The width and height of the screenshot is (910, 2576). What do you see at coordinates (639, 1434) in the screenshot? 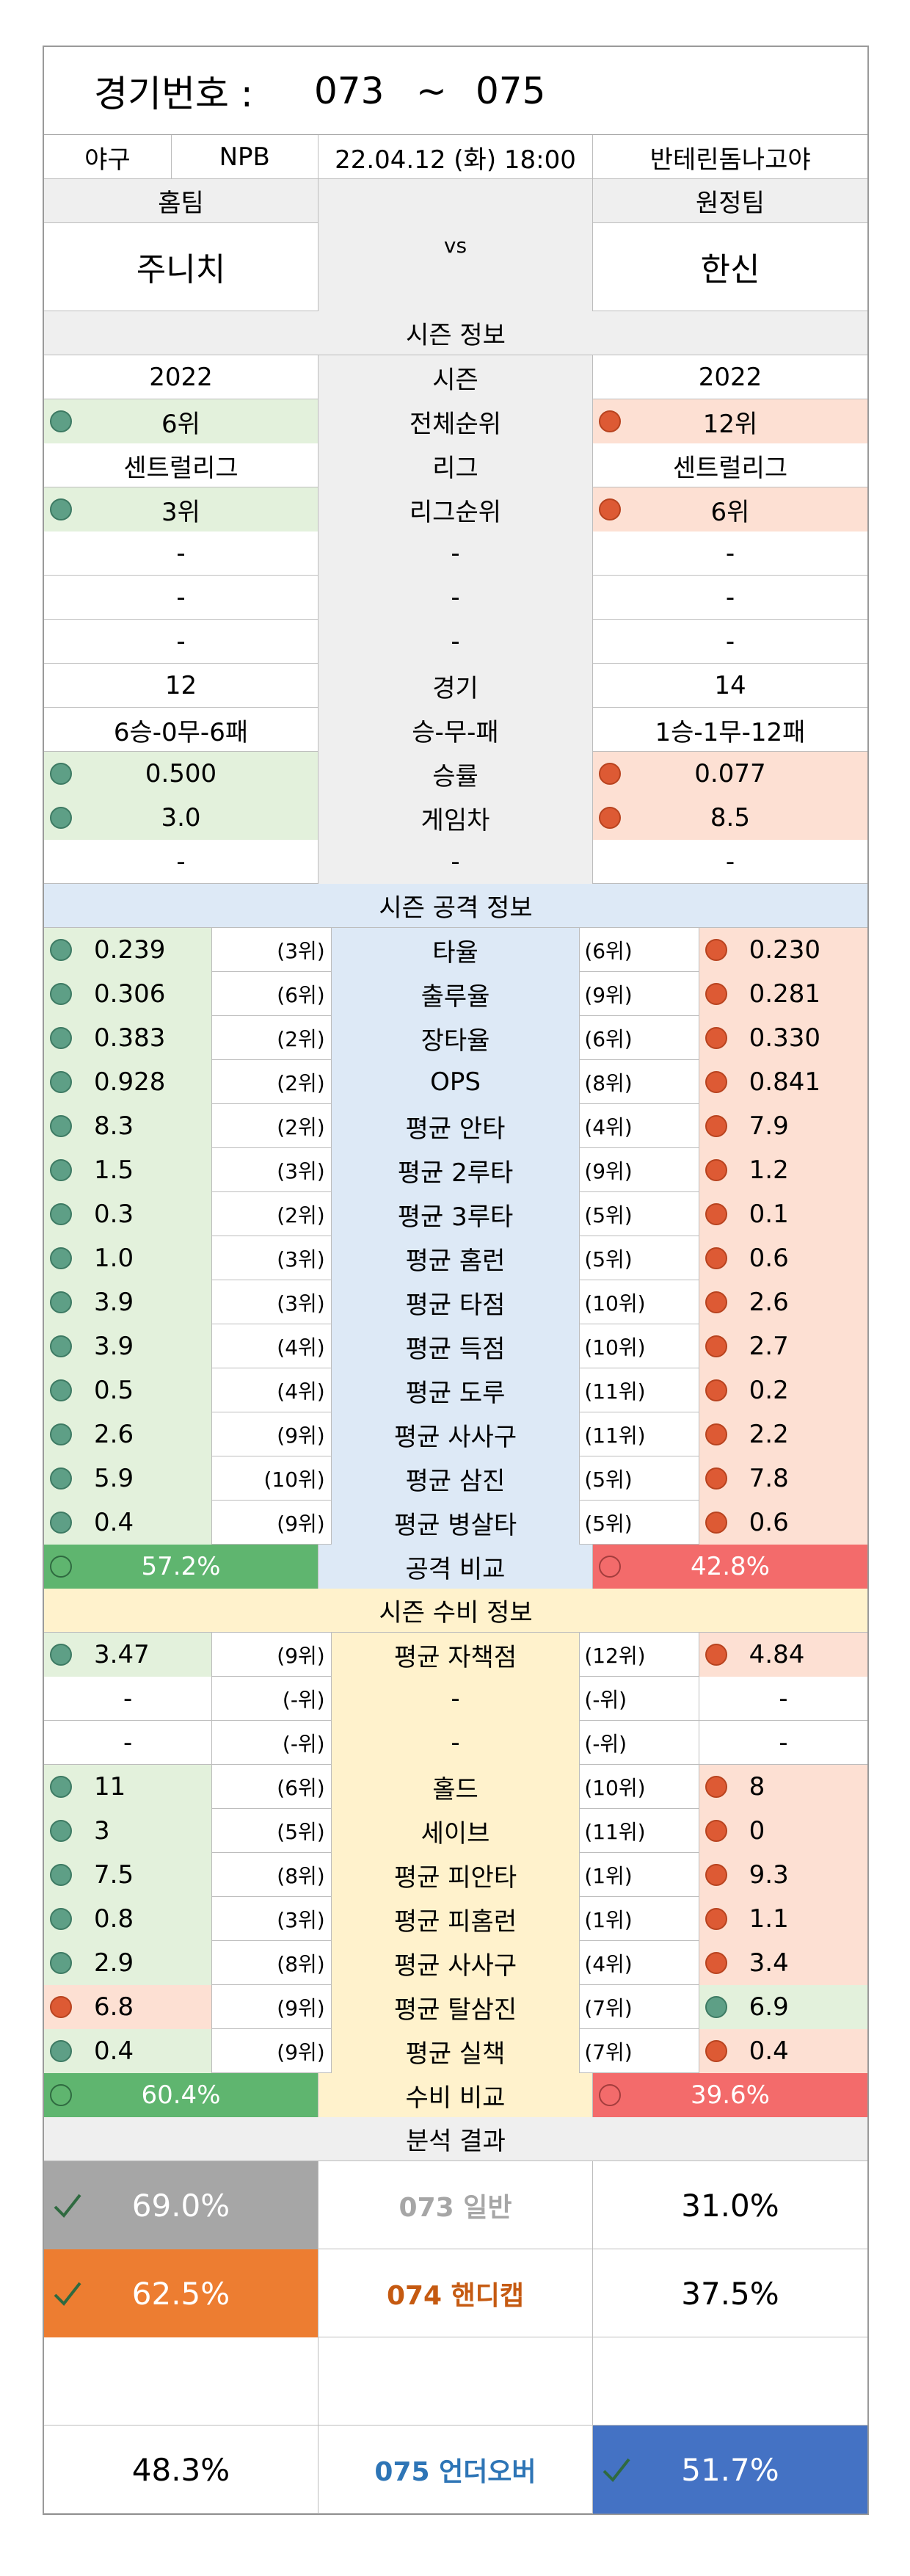
I see `attack-away-rank: (11위)` at bounding box center [639, 1434].